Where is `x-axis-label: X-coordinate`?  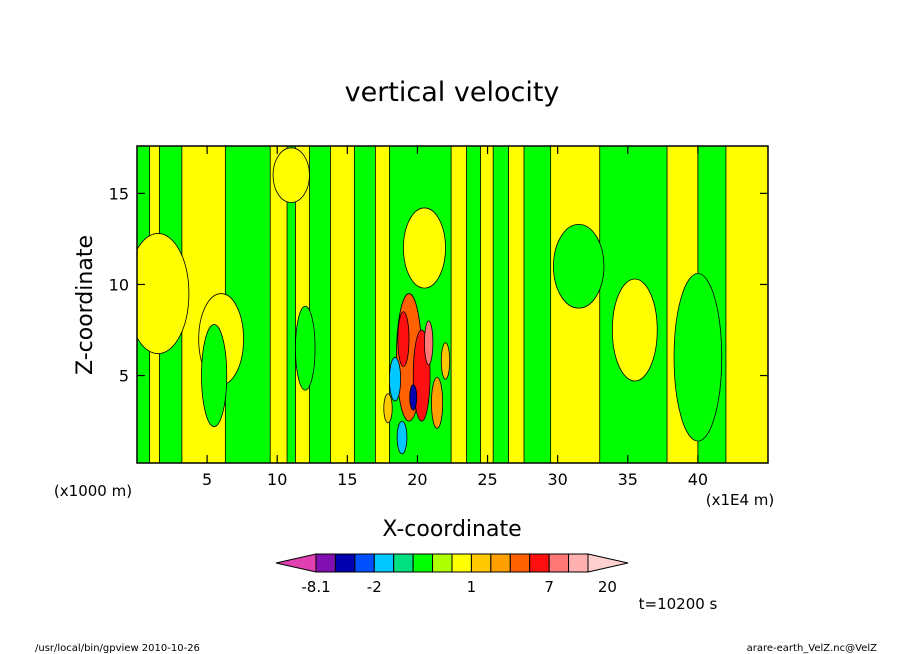 x-axis-label: X-coordinate is located at coordinates (451, 529).